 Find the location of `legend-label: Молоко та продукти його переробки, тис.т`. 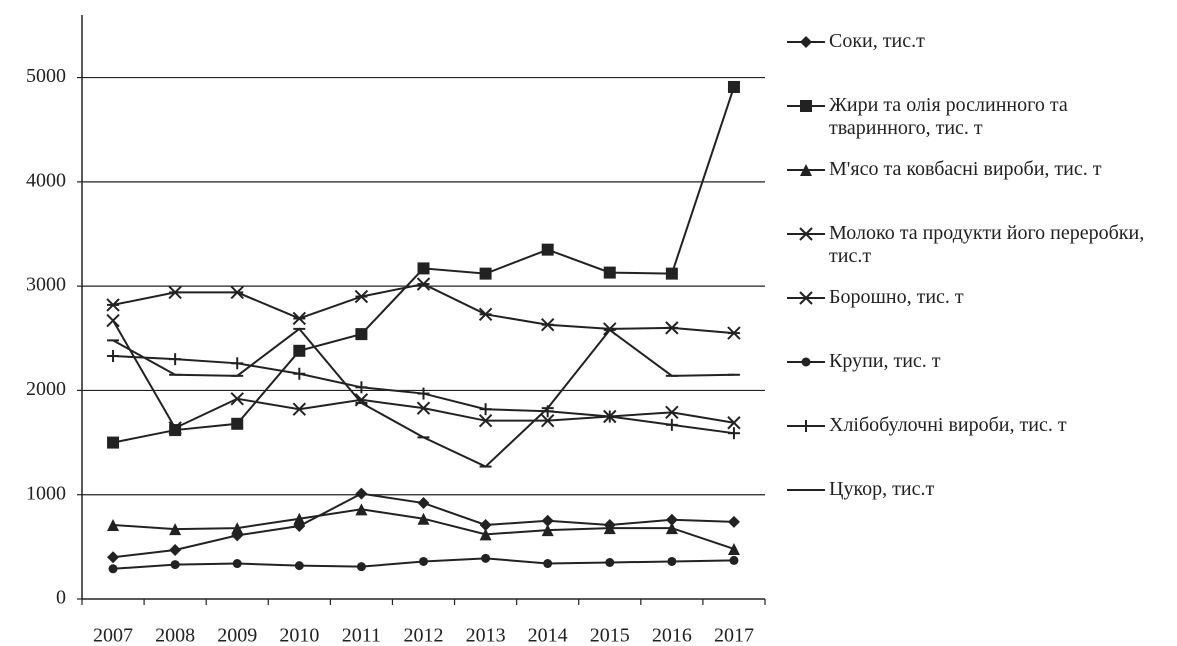

legend-label: Молоко та продукти його переробки, тис.т is located at coordinates (987, 244).